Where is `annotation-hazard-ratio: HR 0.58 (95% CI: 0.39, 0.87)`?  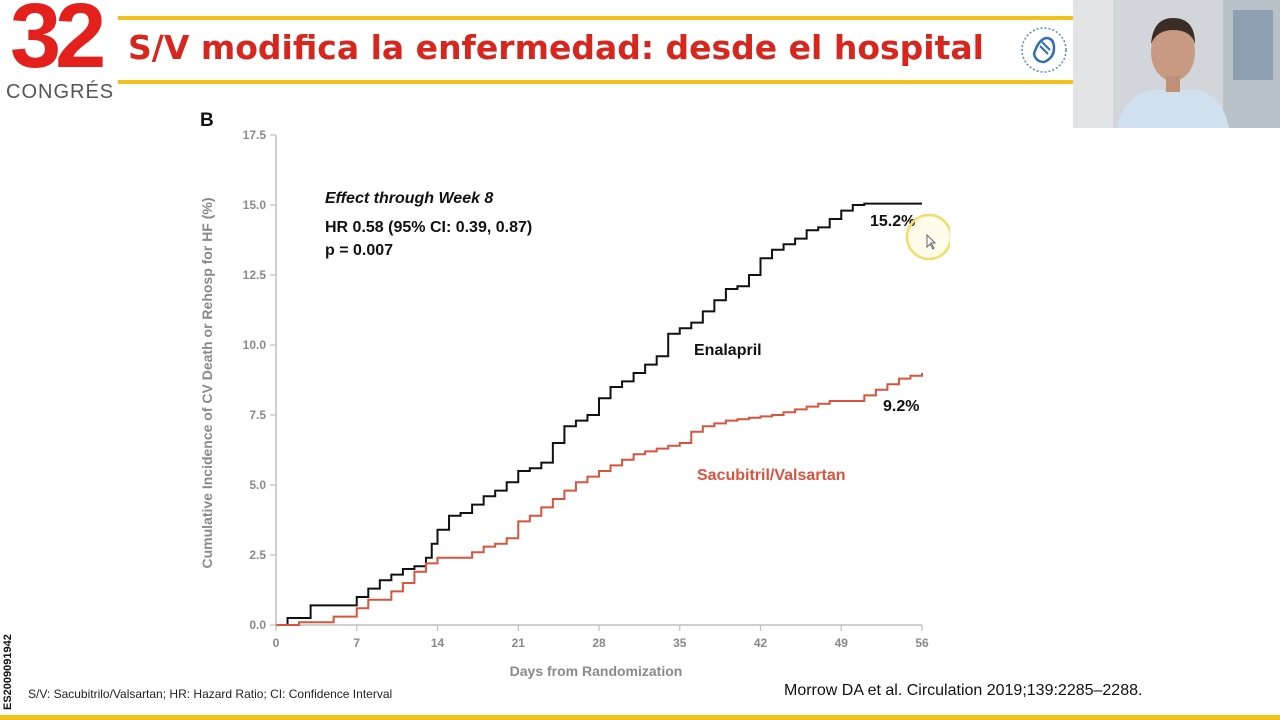
annotation-hazard-ratio: HR 0.58 (95% CI: 0.39, 0.87) is located at coordinates (428, 227).